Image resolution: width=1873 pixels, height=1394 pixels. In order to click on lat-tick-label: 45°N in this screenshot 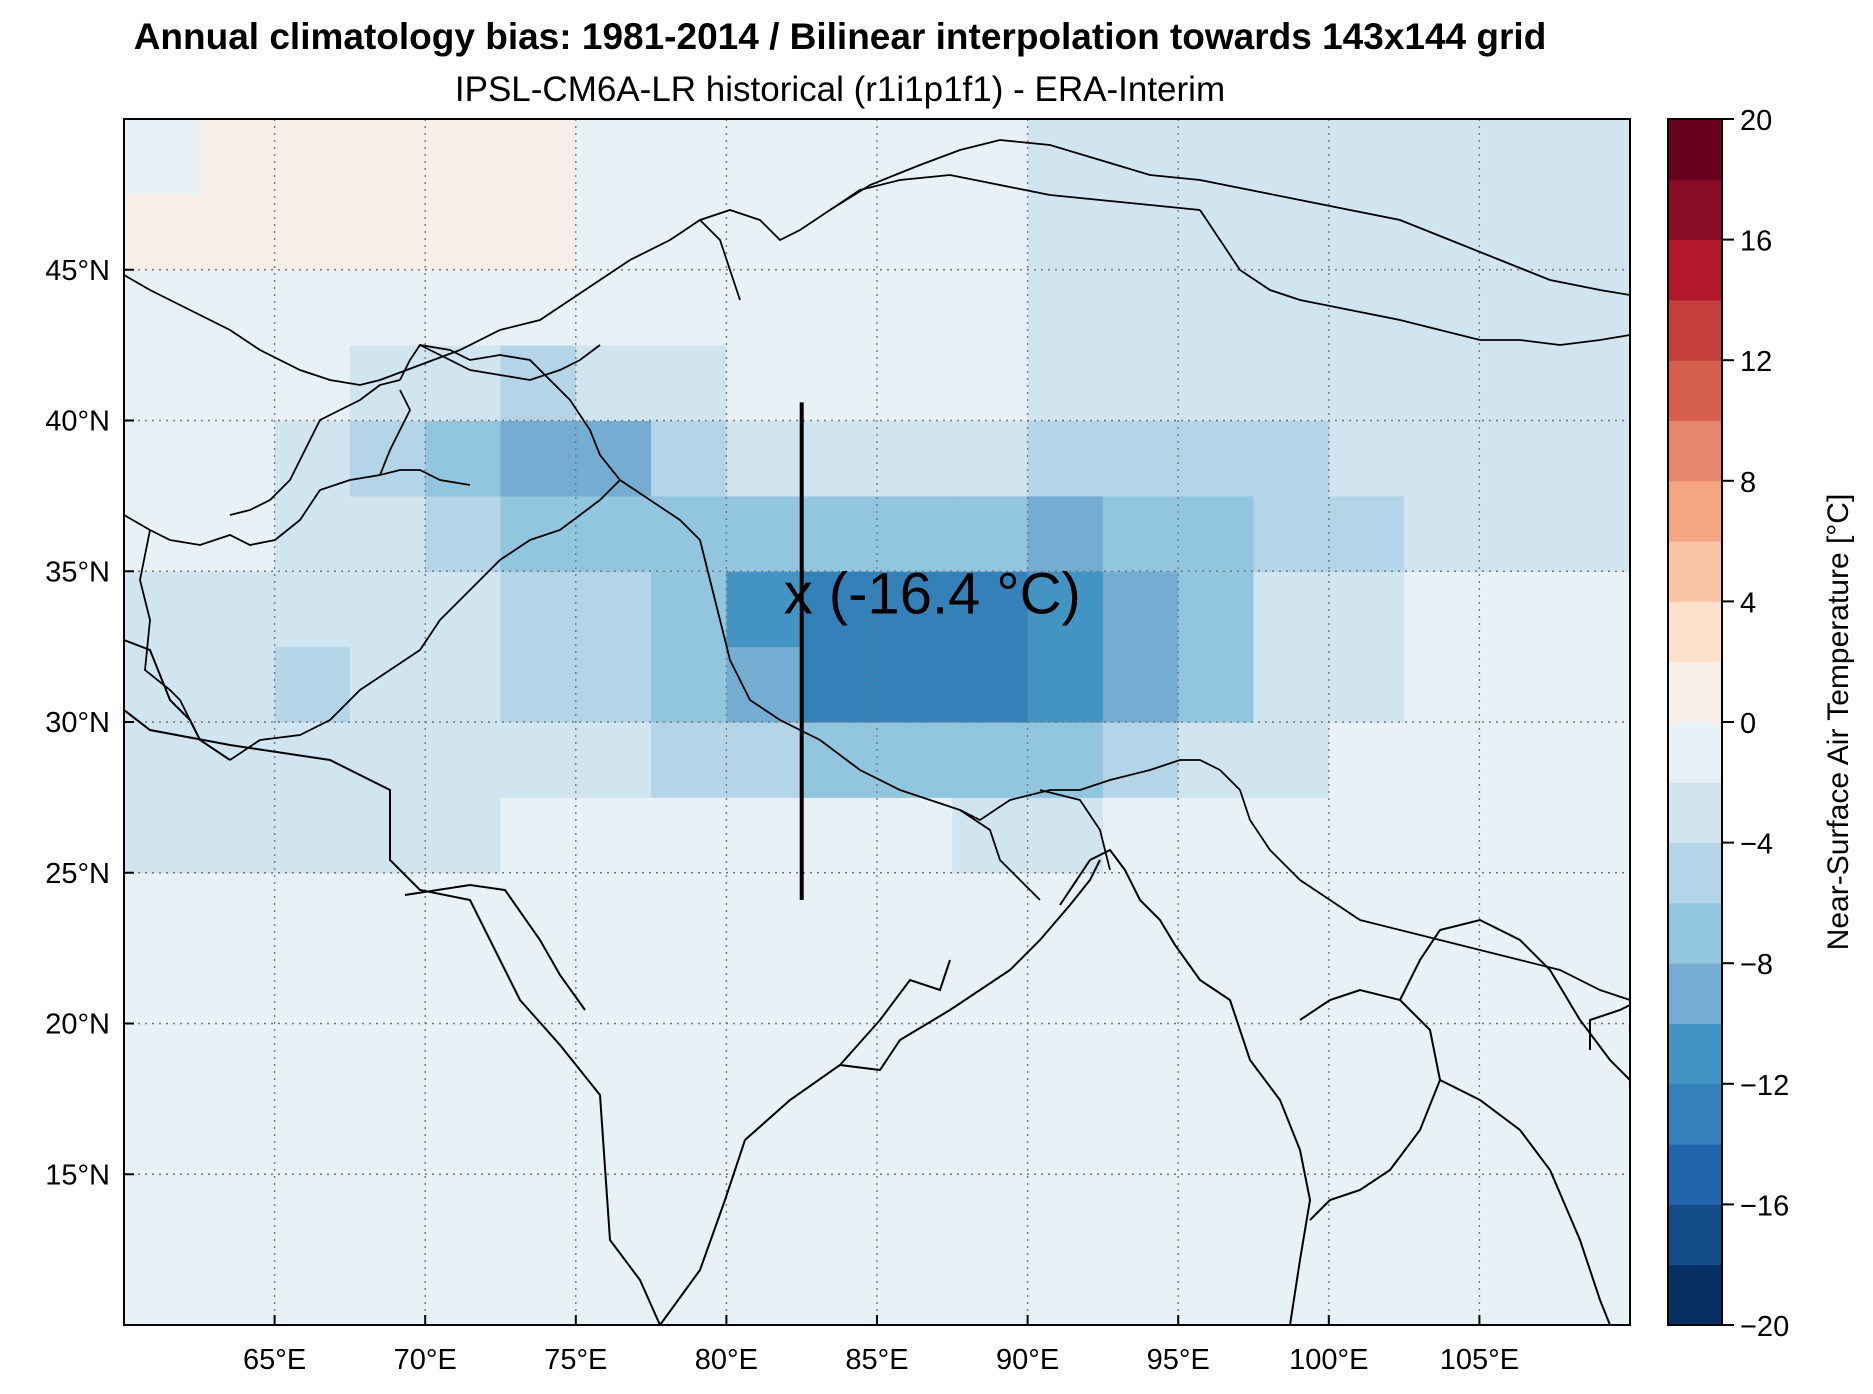, I will do `click(77, 271)`.